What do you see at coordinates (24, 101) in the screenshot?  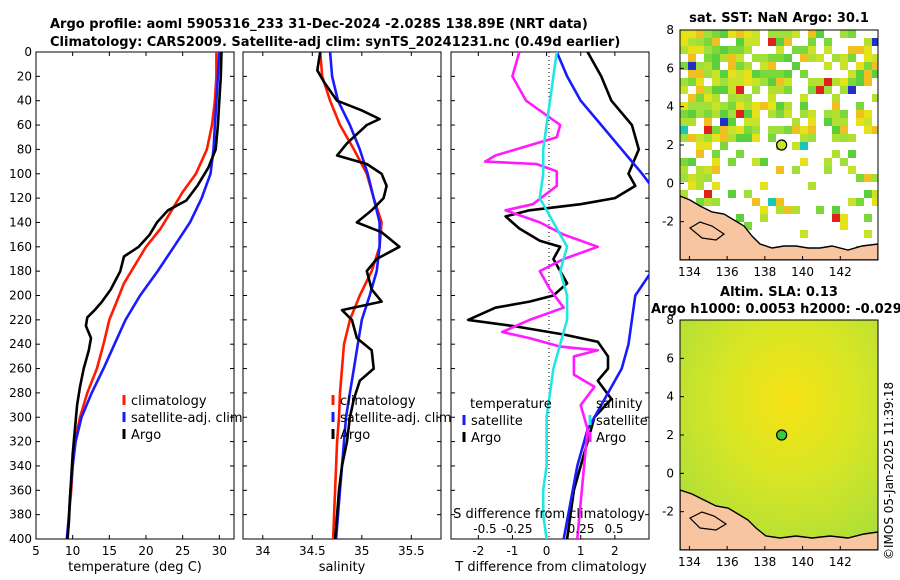 I see `depth-tick-label: 40` at bounding box center [24, 101].